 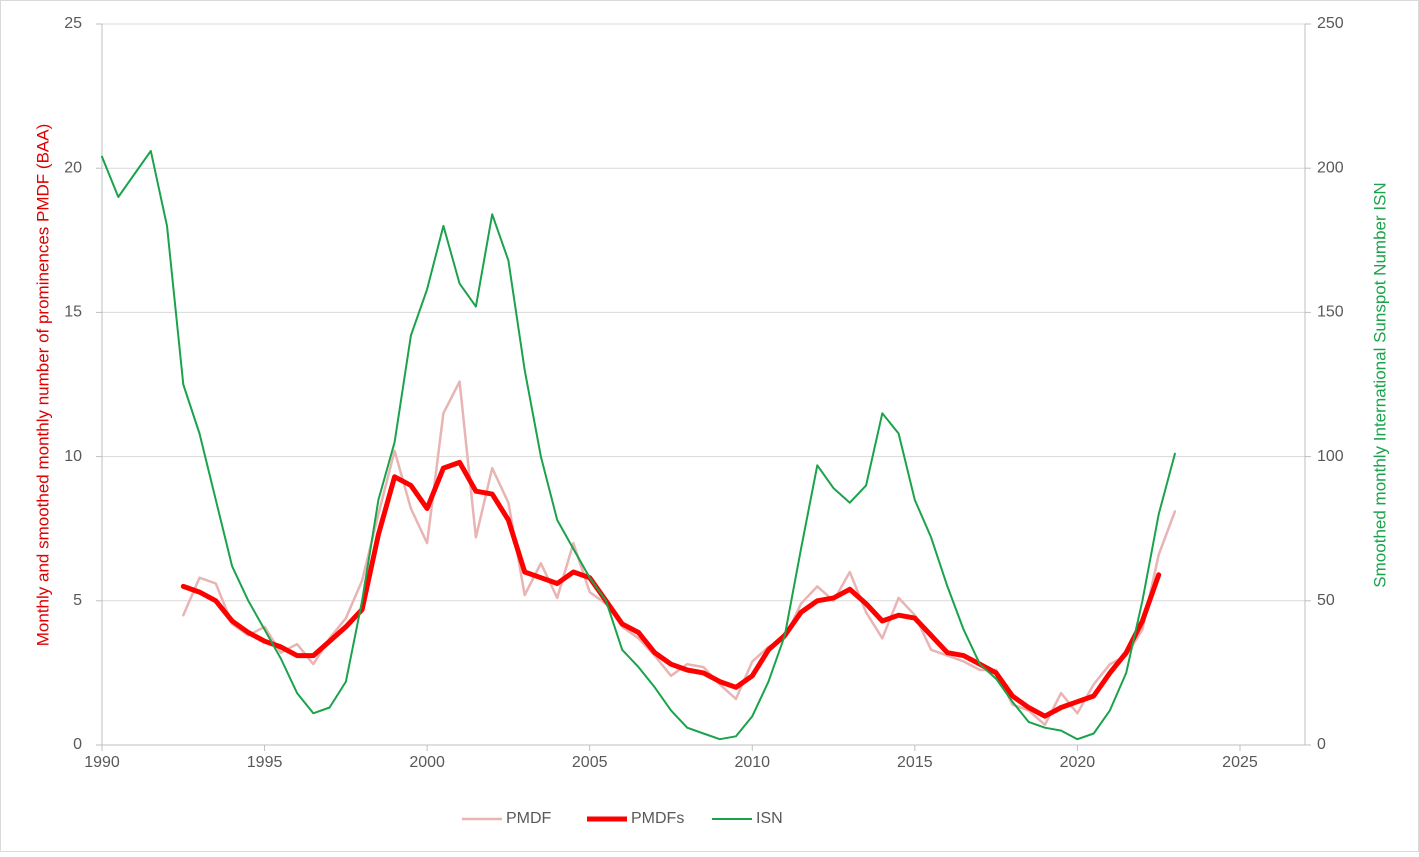 I want to click on x-tick-label: 2000, so click(x=427, y=762).